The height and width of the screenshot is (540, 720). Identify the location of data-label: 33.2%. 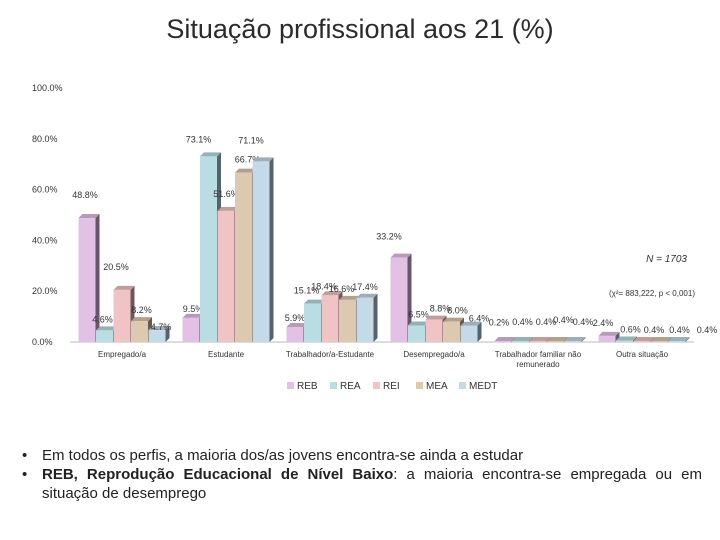
(389, 237).